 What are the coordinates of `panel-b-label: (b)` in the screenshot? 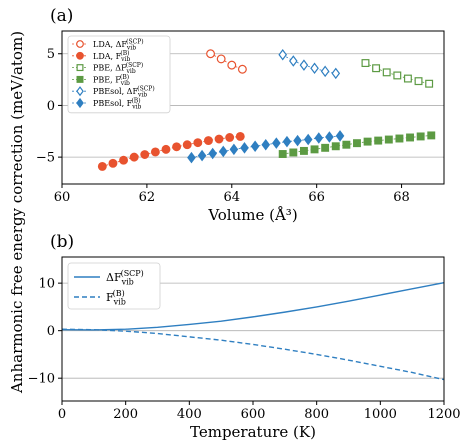 It's located at (62, 242).